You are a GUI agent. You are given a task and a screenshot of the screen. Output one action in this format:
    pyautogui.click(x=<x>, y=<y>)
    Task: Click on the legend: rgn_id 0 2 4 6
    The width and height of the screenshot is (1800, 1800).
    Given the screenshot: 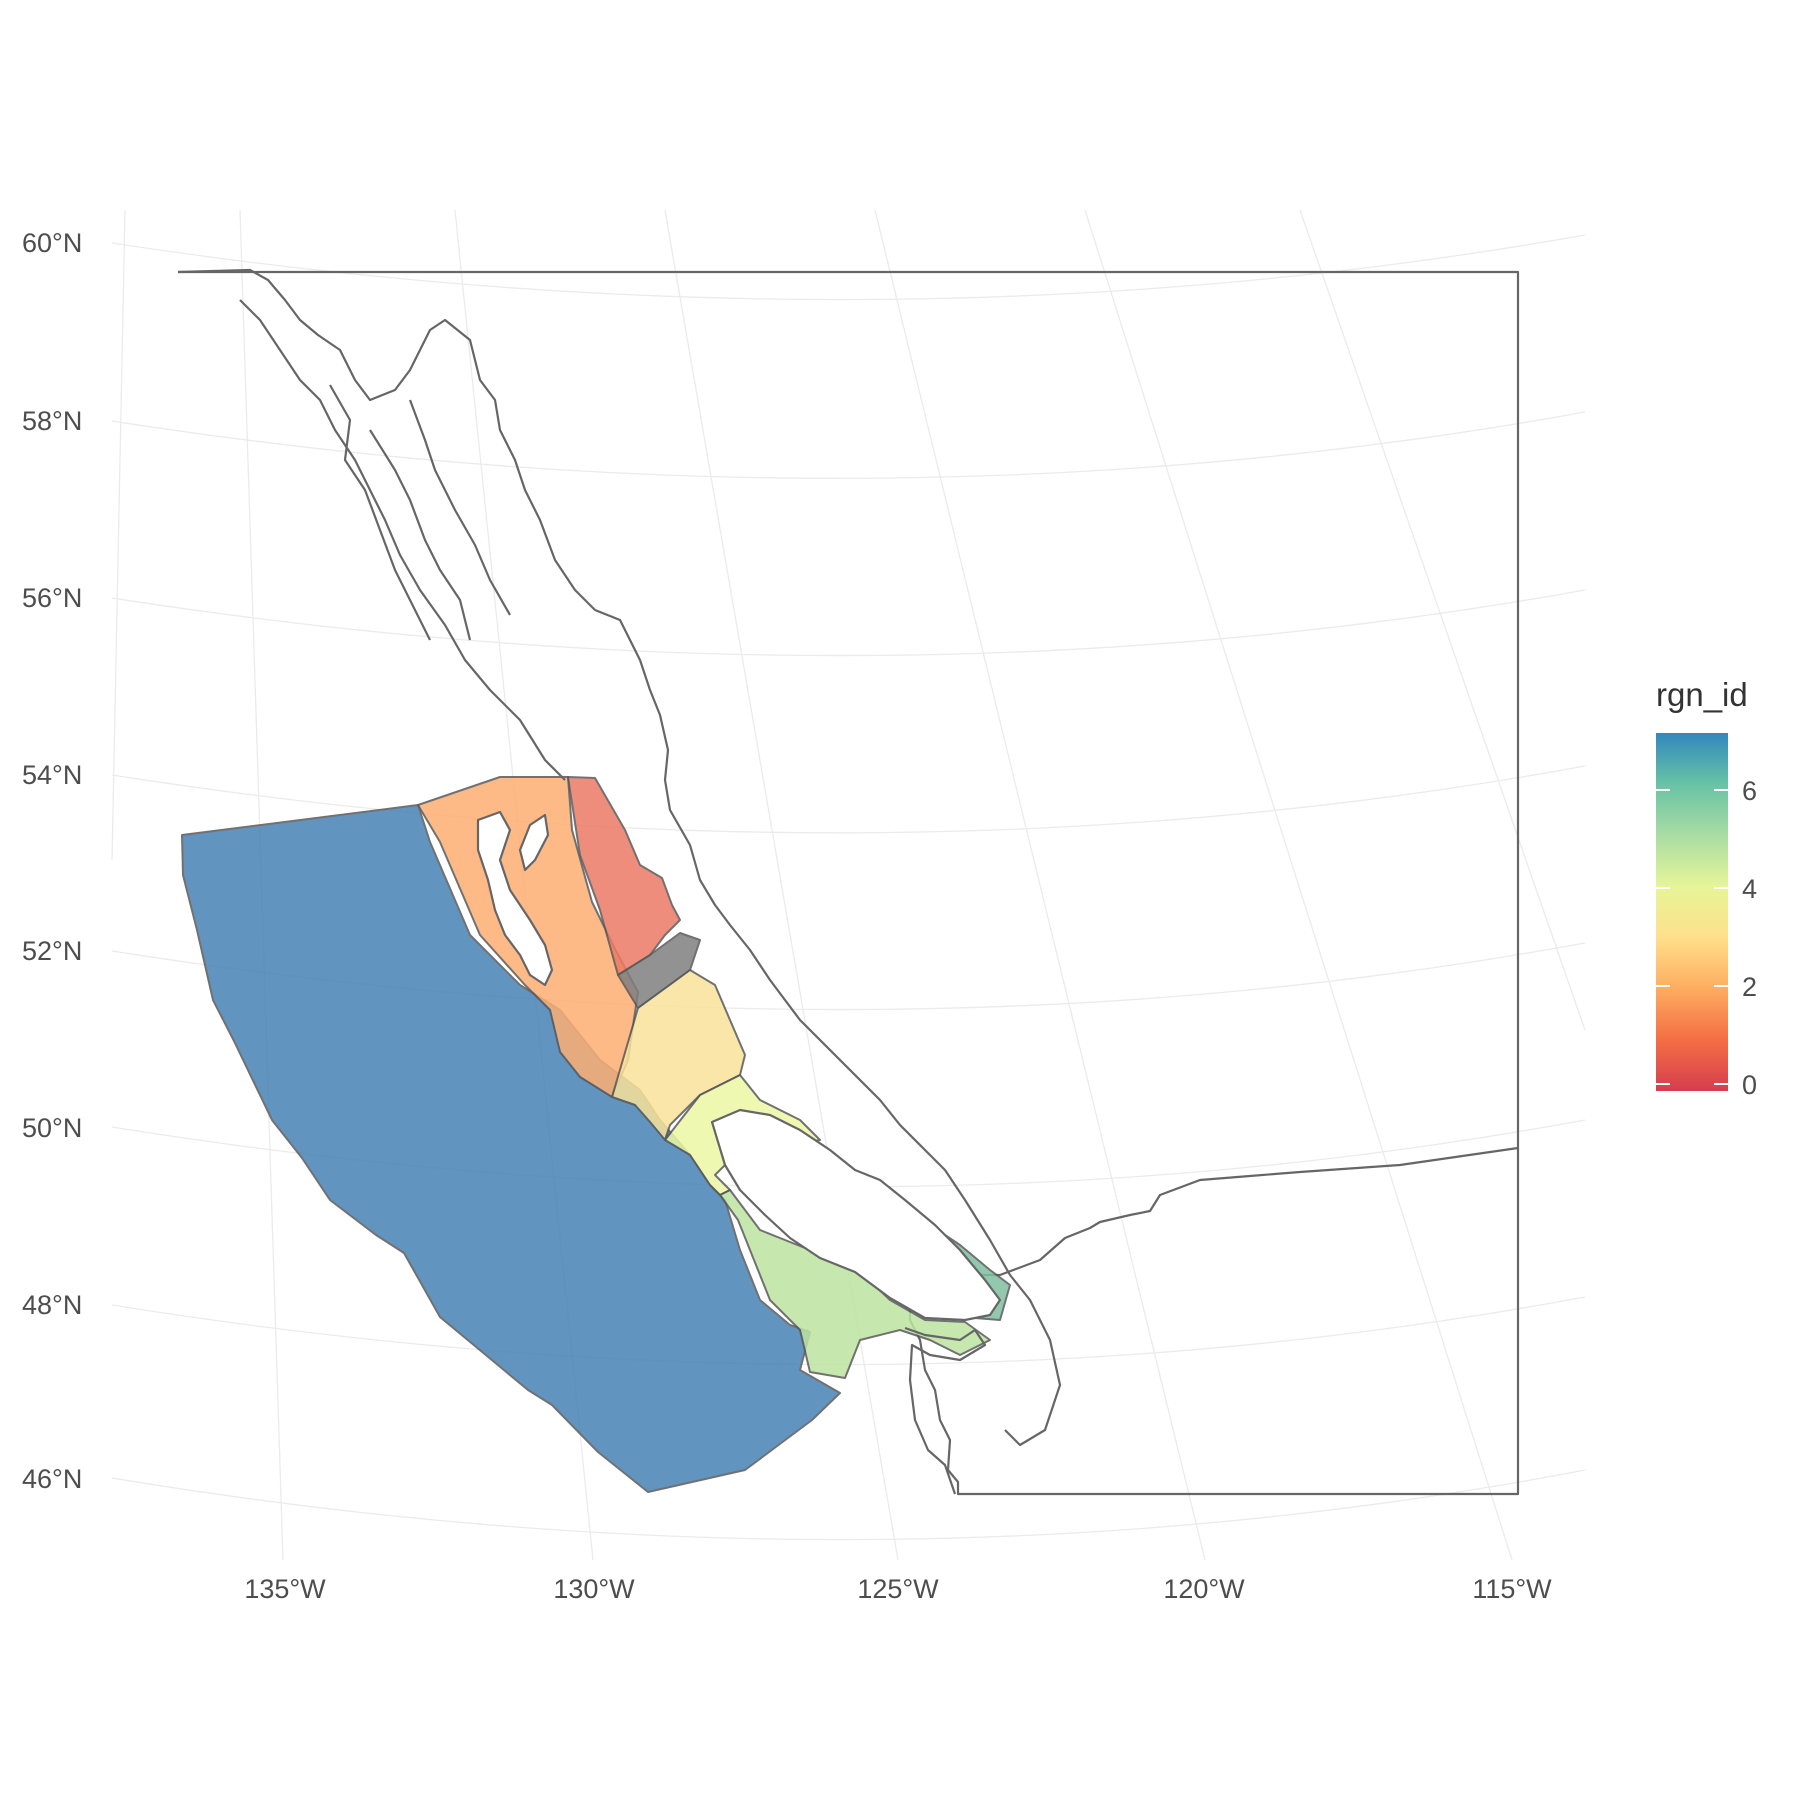 What is the action you would take?
    pyautogui.click(x=1706, y=888)
    